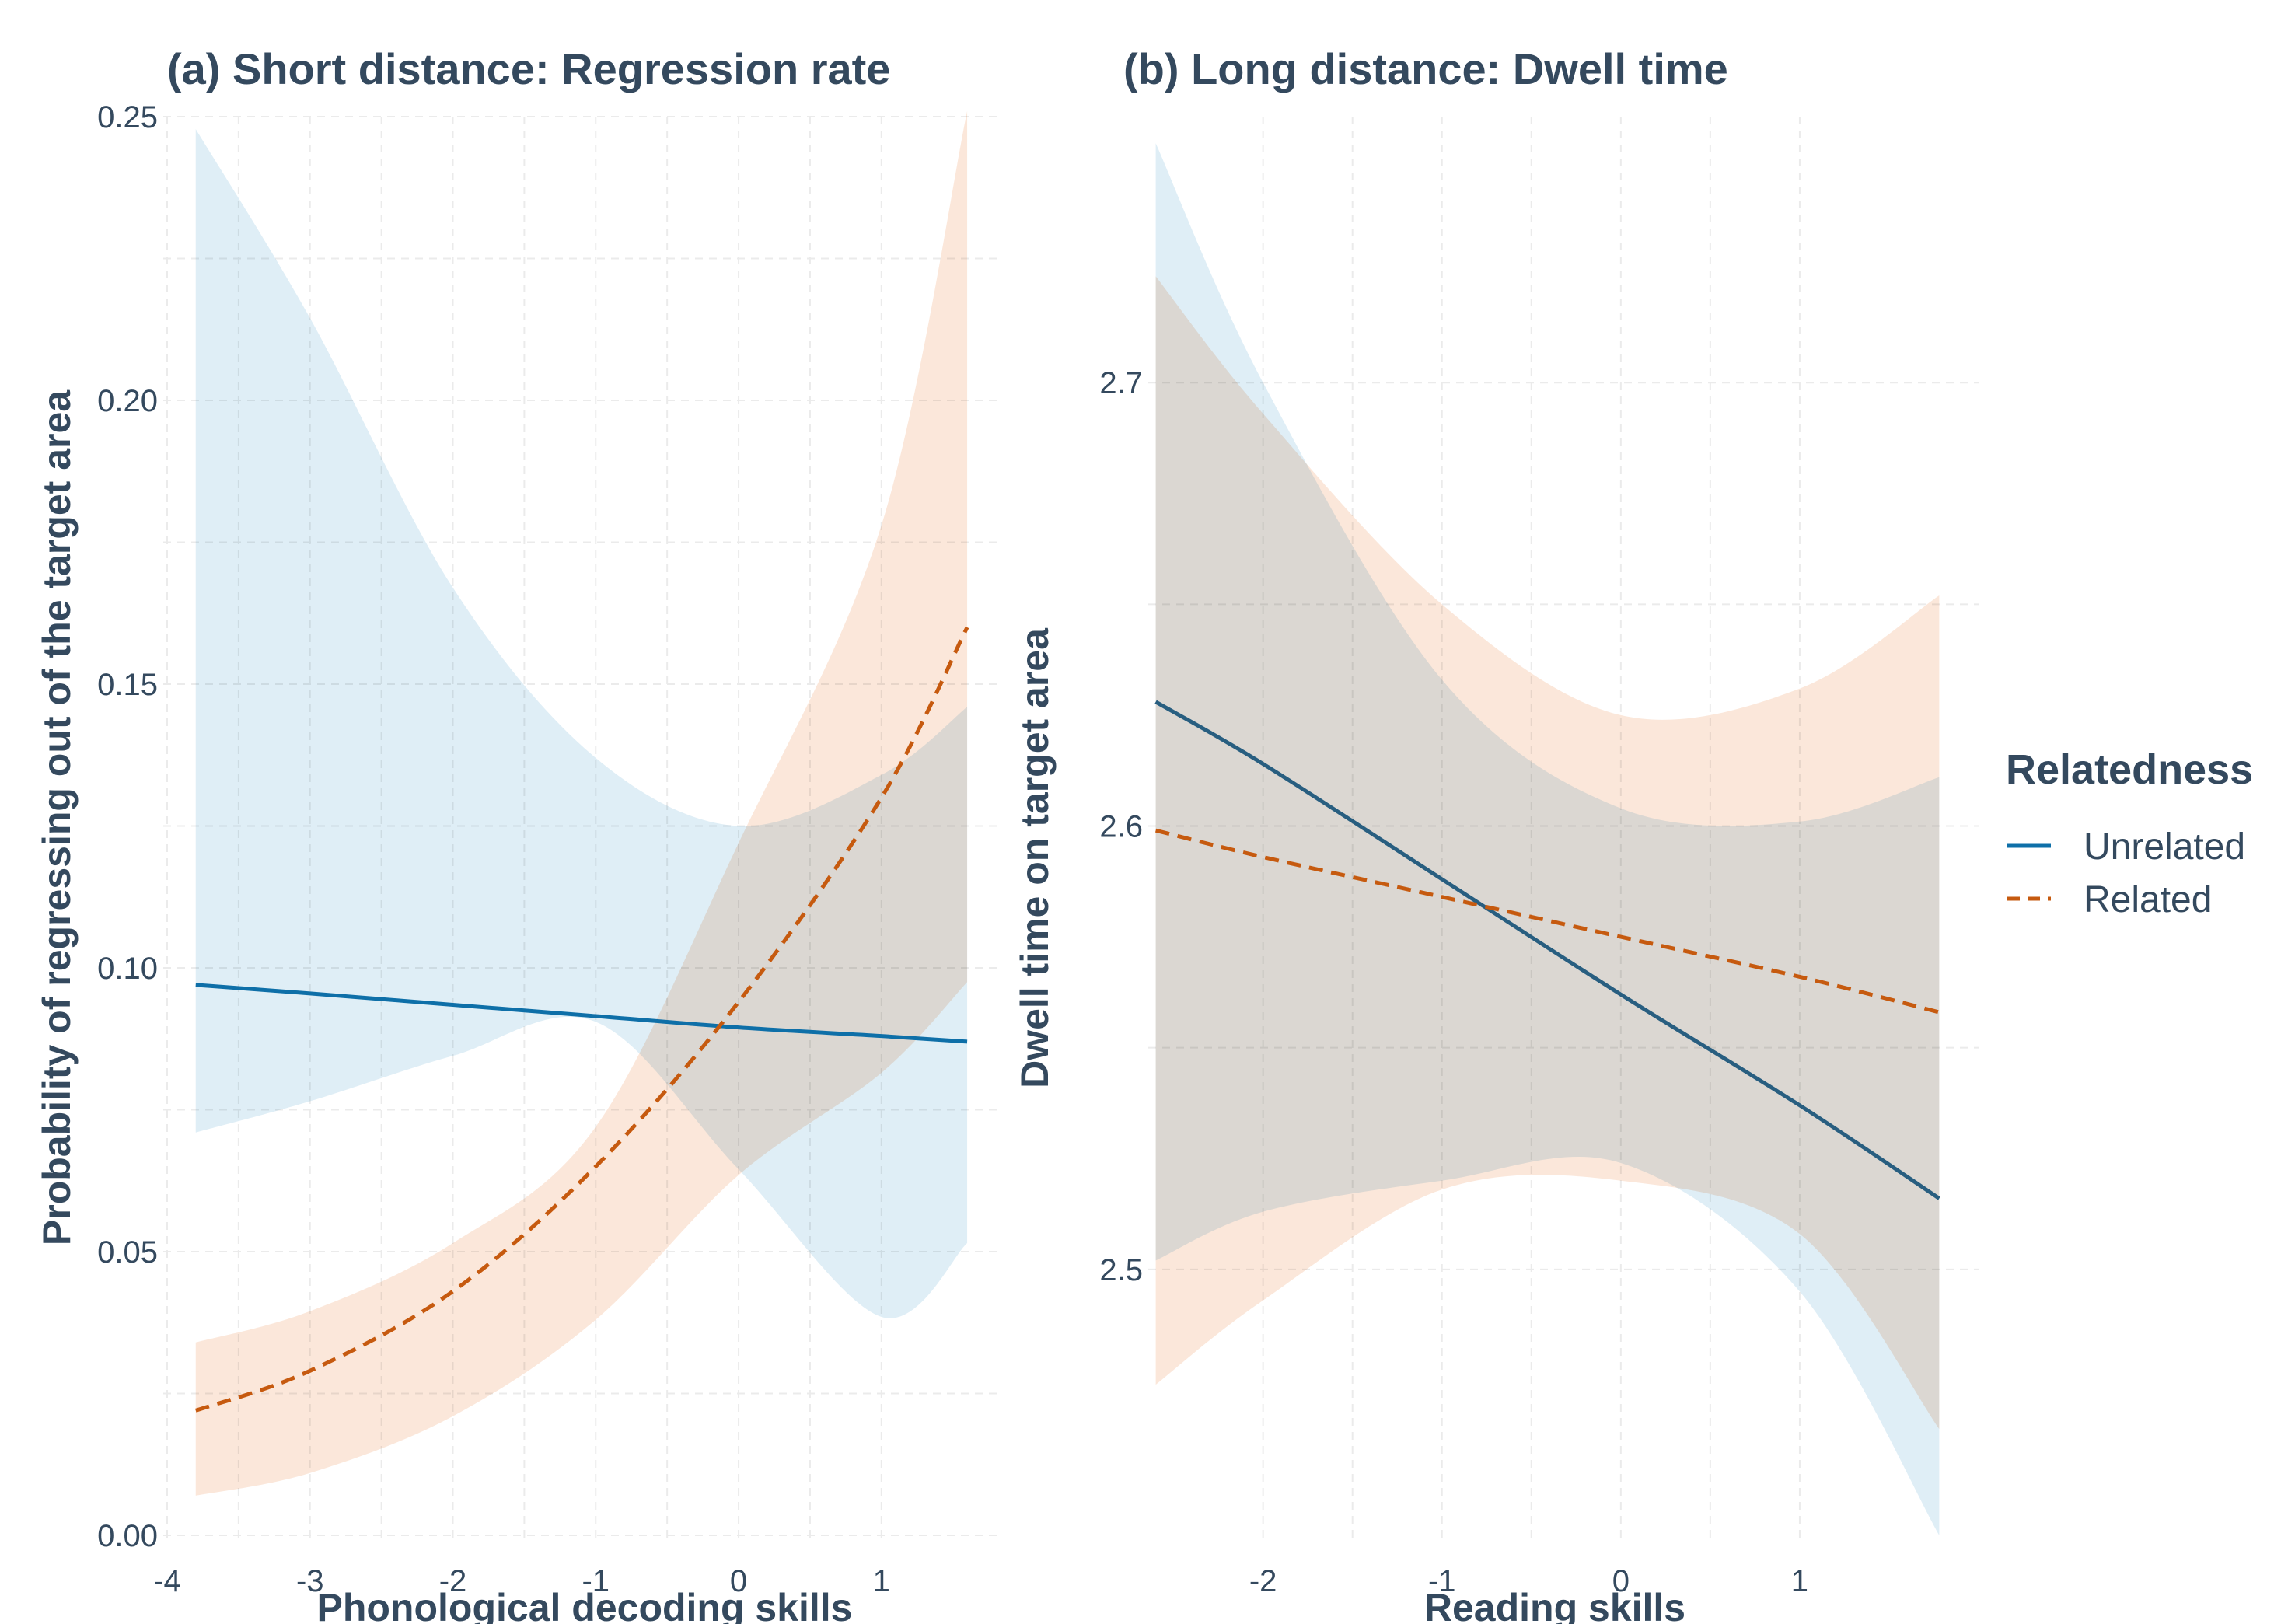 The image size is (2295, 1624). Describe the element at coordinates (1263, 1581) in the screenshot. I see `panel-b-x-tick-label: -2` at that location.